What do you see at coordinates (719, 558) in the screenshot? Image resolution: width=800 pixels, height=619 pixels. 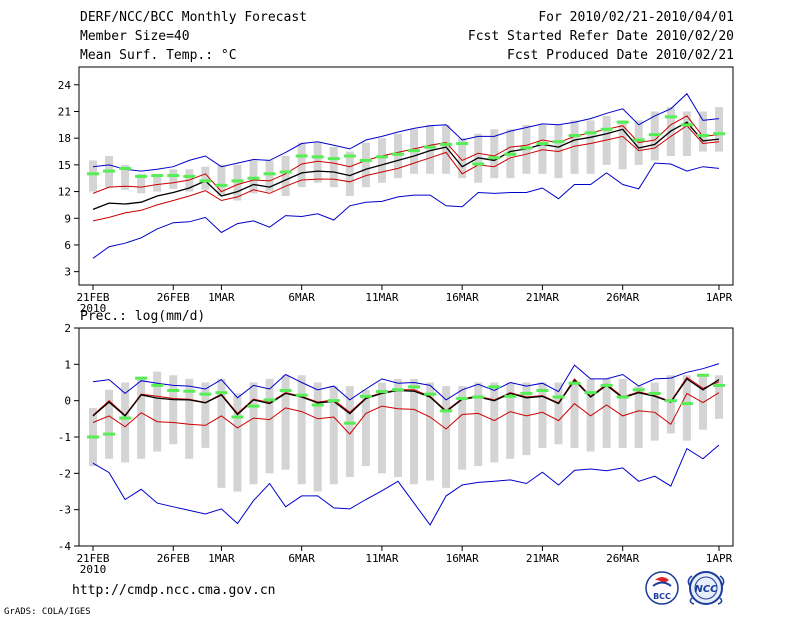 I see `x-tick-label: 1APR` at bounding box center [719, 558].